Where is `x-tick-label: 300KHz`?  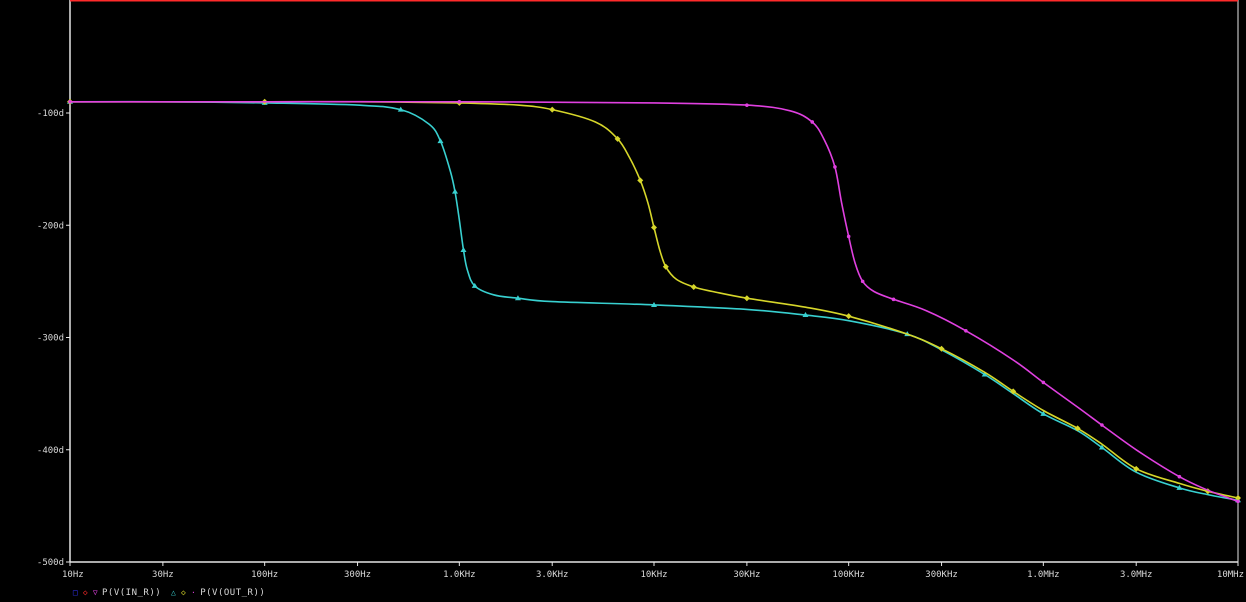
x-tick-label: 300KHz is located at coordinates (941, 575).